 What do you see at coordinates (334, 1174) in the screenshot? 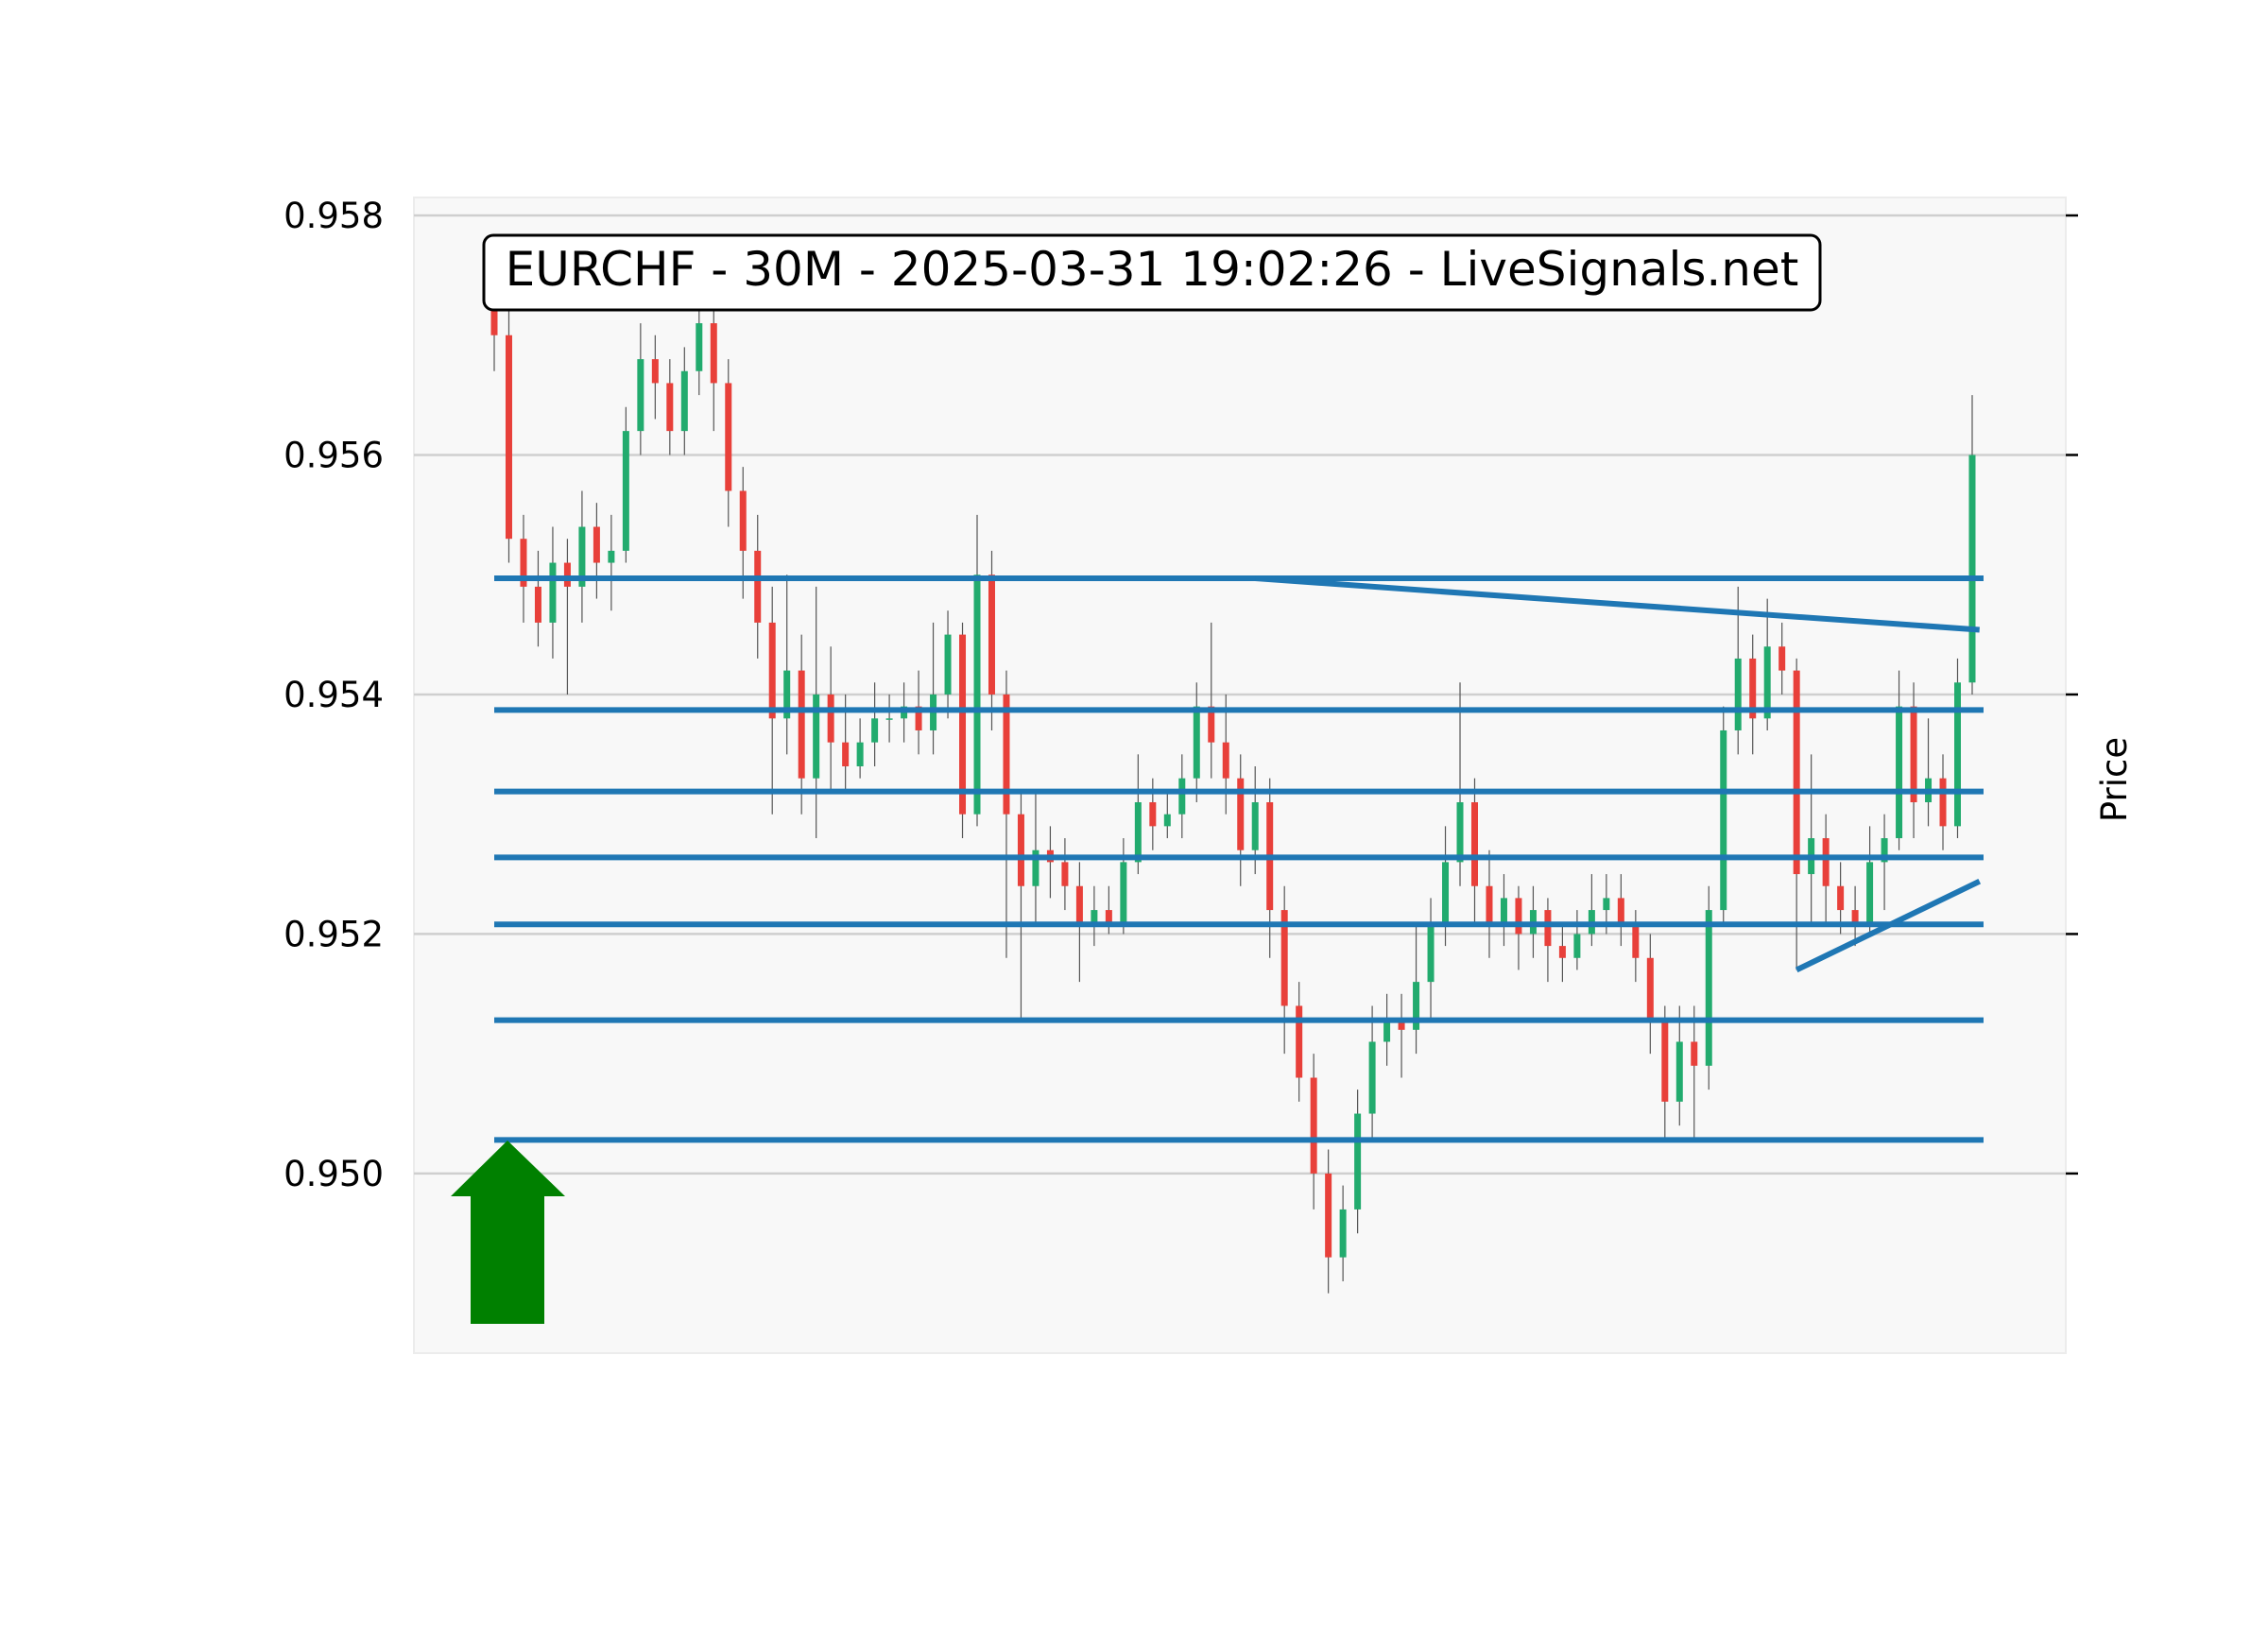
I see `y-tick-label: 0.950` at bounding box center [334, 1174].